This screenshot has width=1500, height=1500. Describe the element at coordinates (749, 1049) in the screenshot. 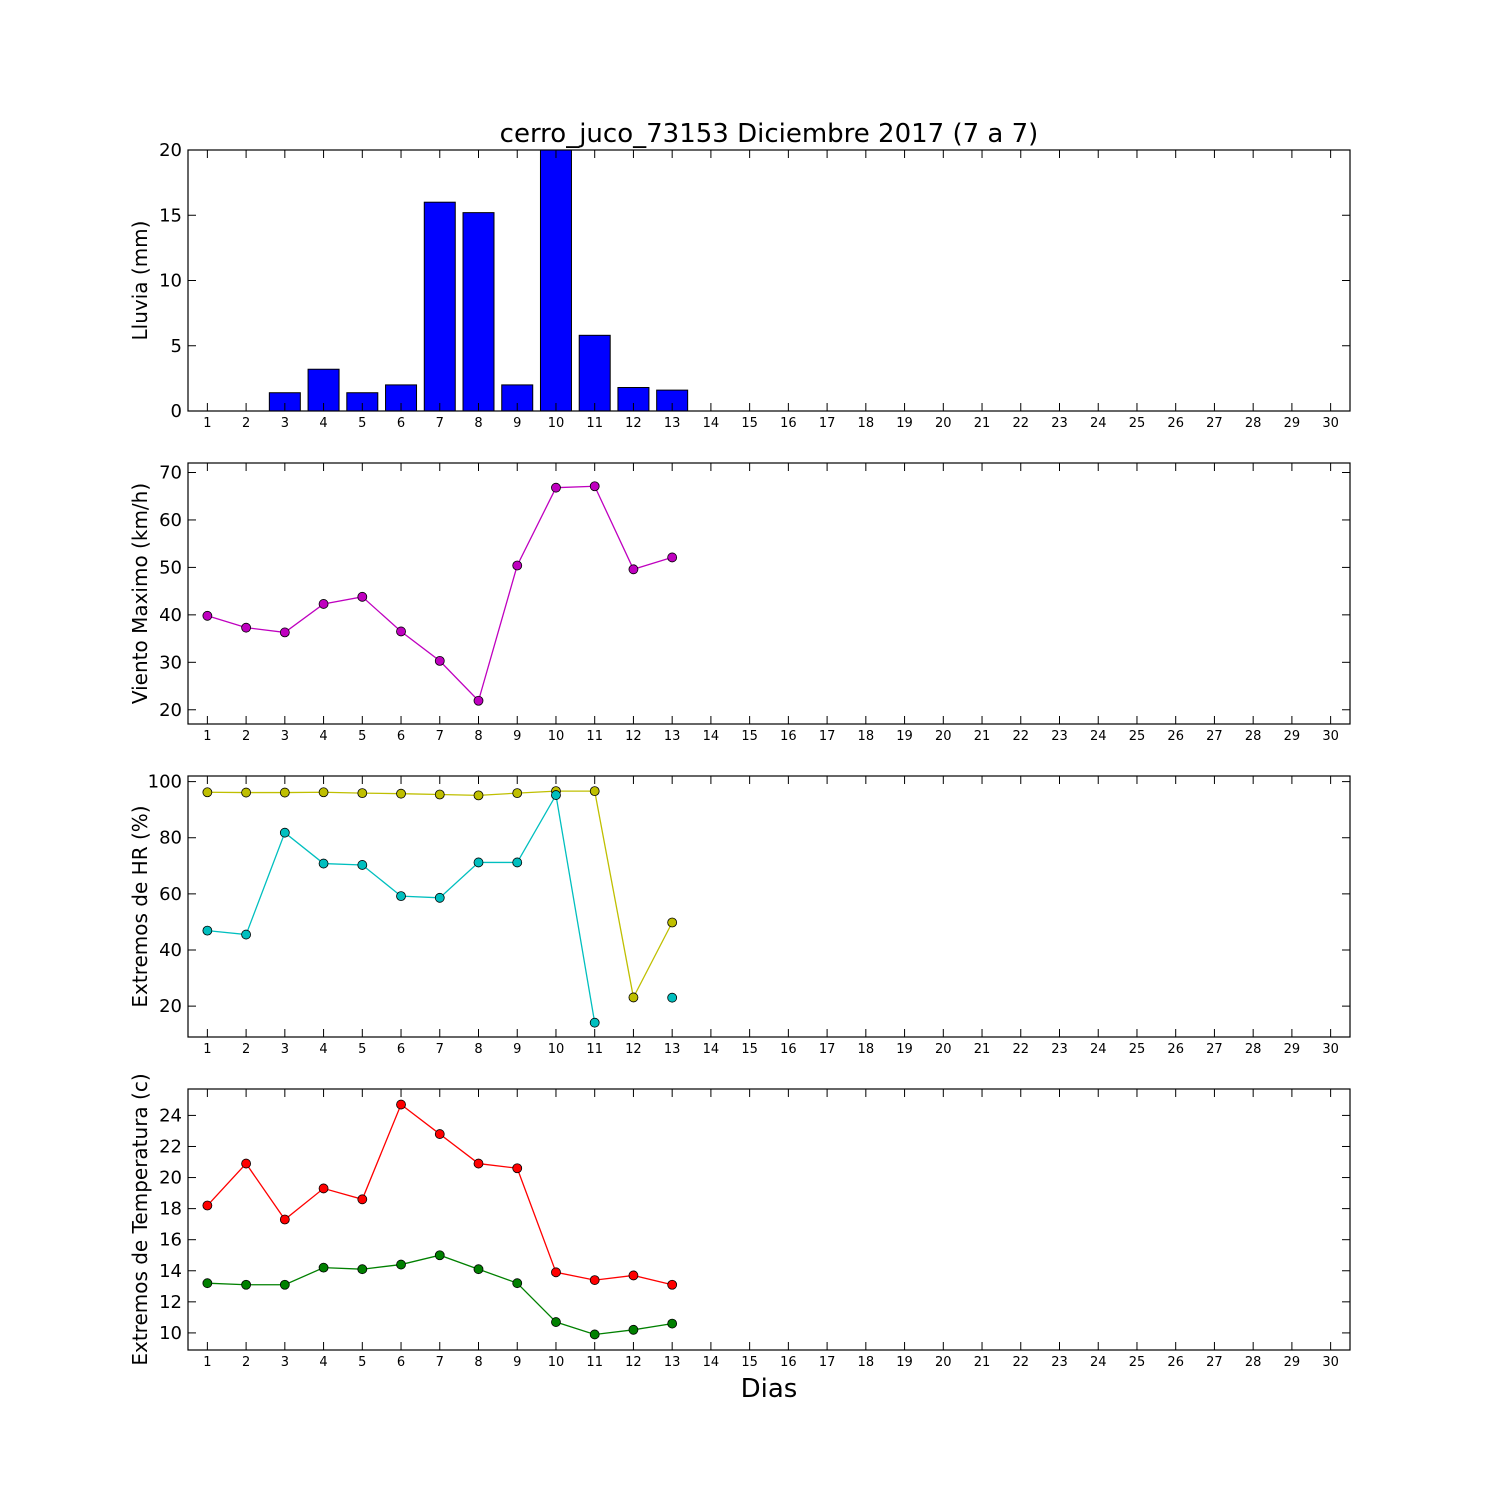

I see `xtick-label: 15` at that location.